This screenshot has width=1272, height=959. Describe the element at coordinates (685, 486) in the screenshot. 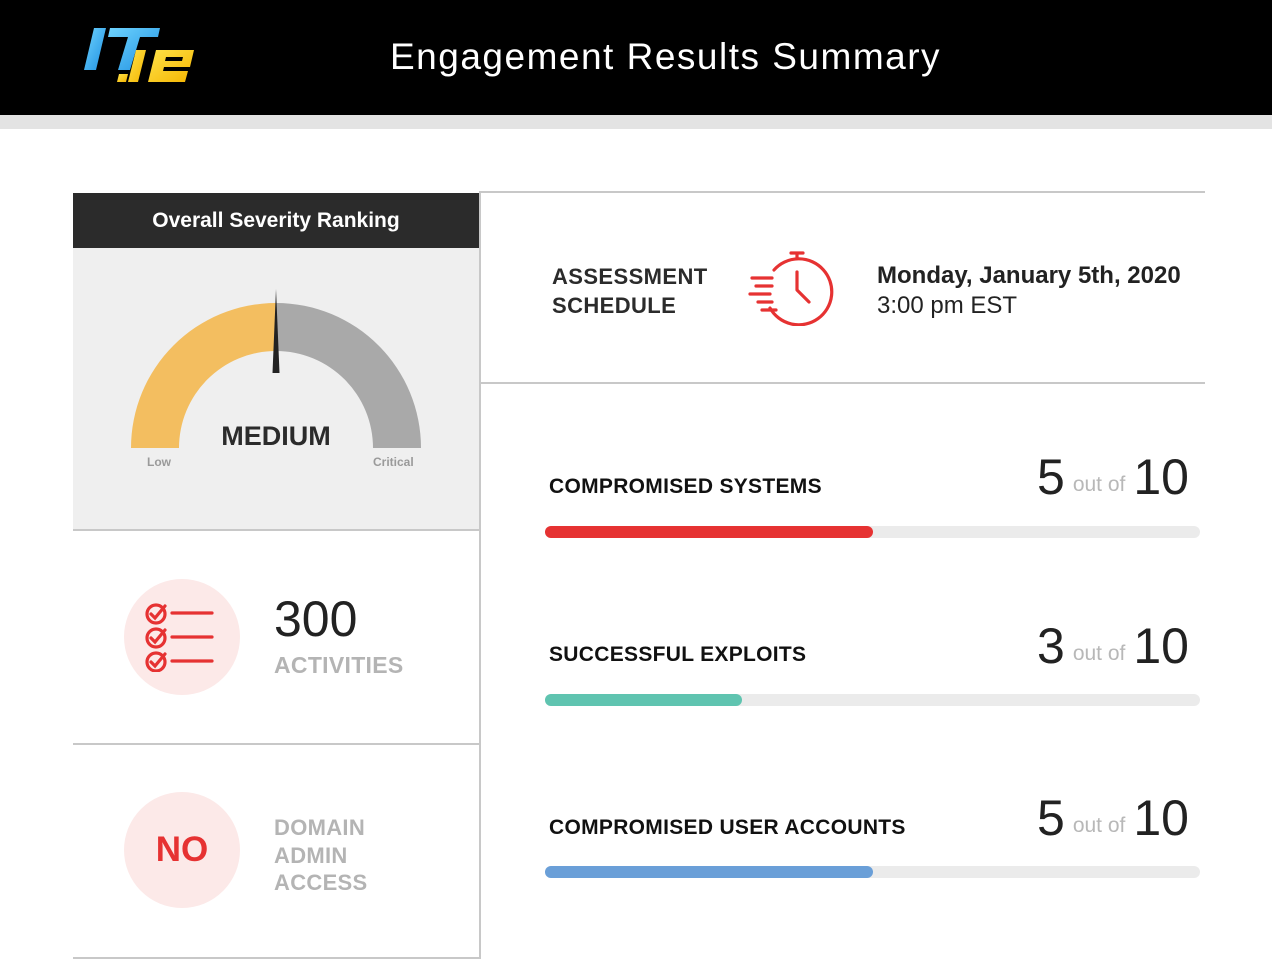

I see `metric-label: COMPROMISED SYSTEMS` at that location.